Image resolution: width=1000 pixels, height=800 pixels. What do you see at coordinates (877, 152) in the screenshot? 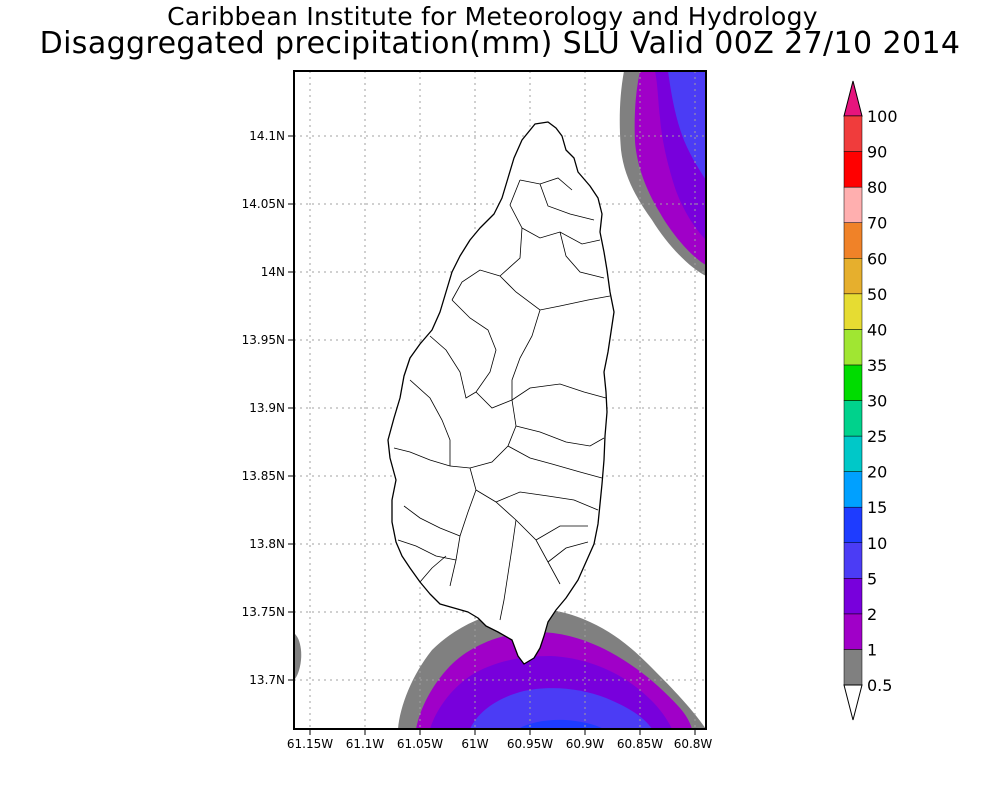
I see `colorbar-label: 90` at bounding box center [877, 152].